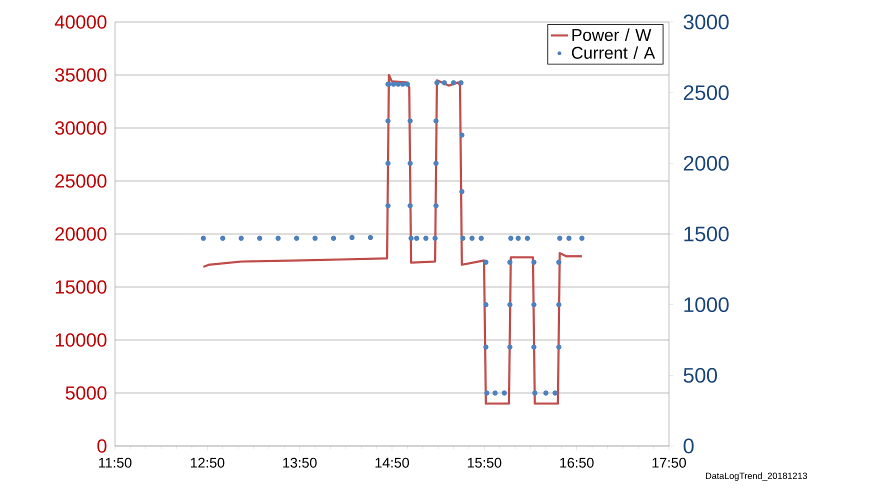  What do you see at coordinates (700, 375) in the screenshot?
I see `y2-tick-label: 500` at bounding box center [700, 375].